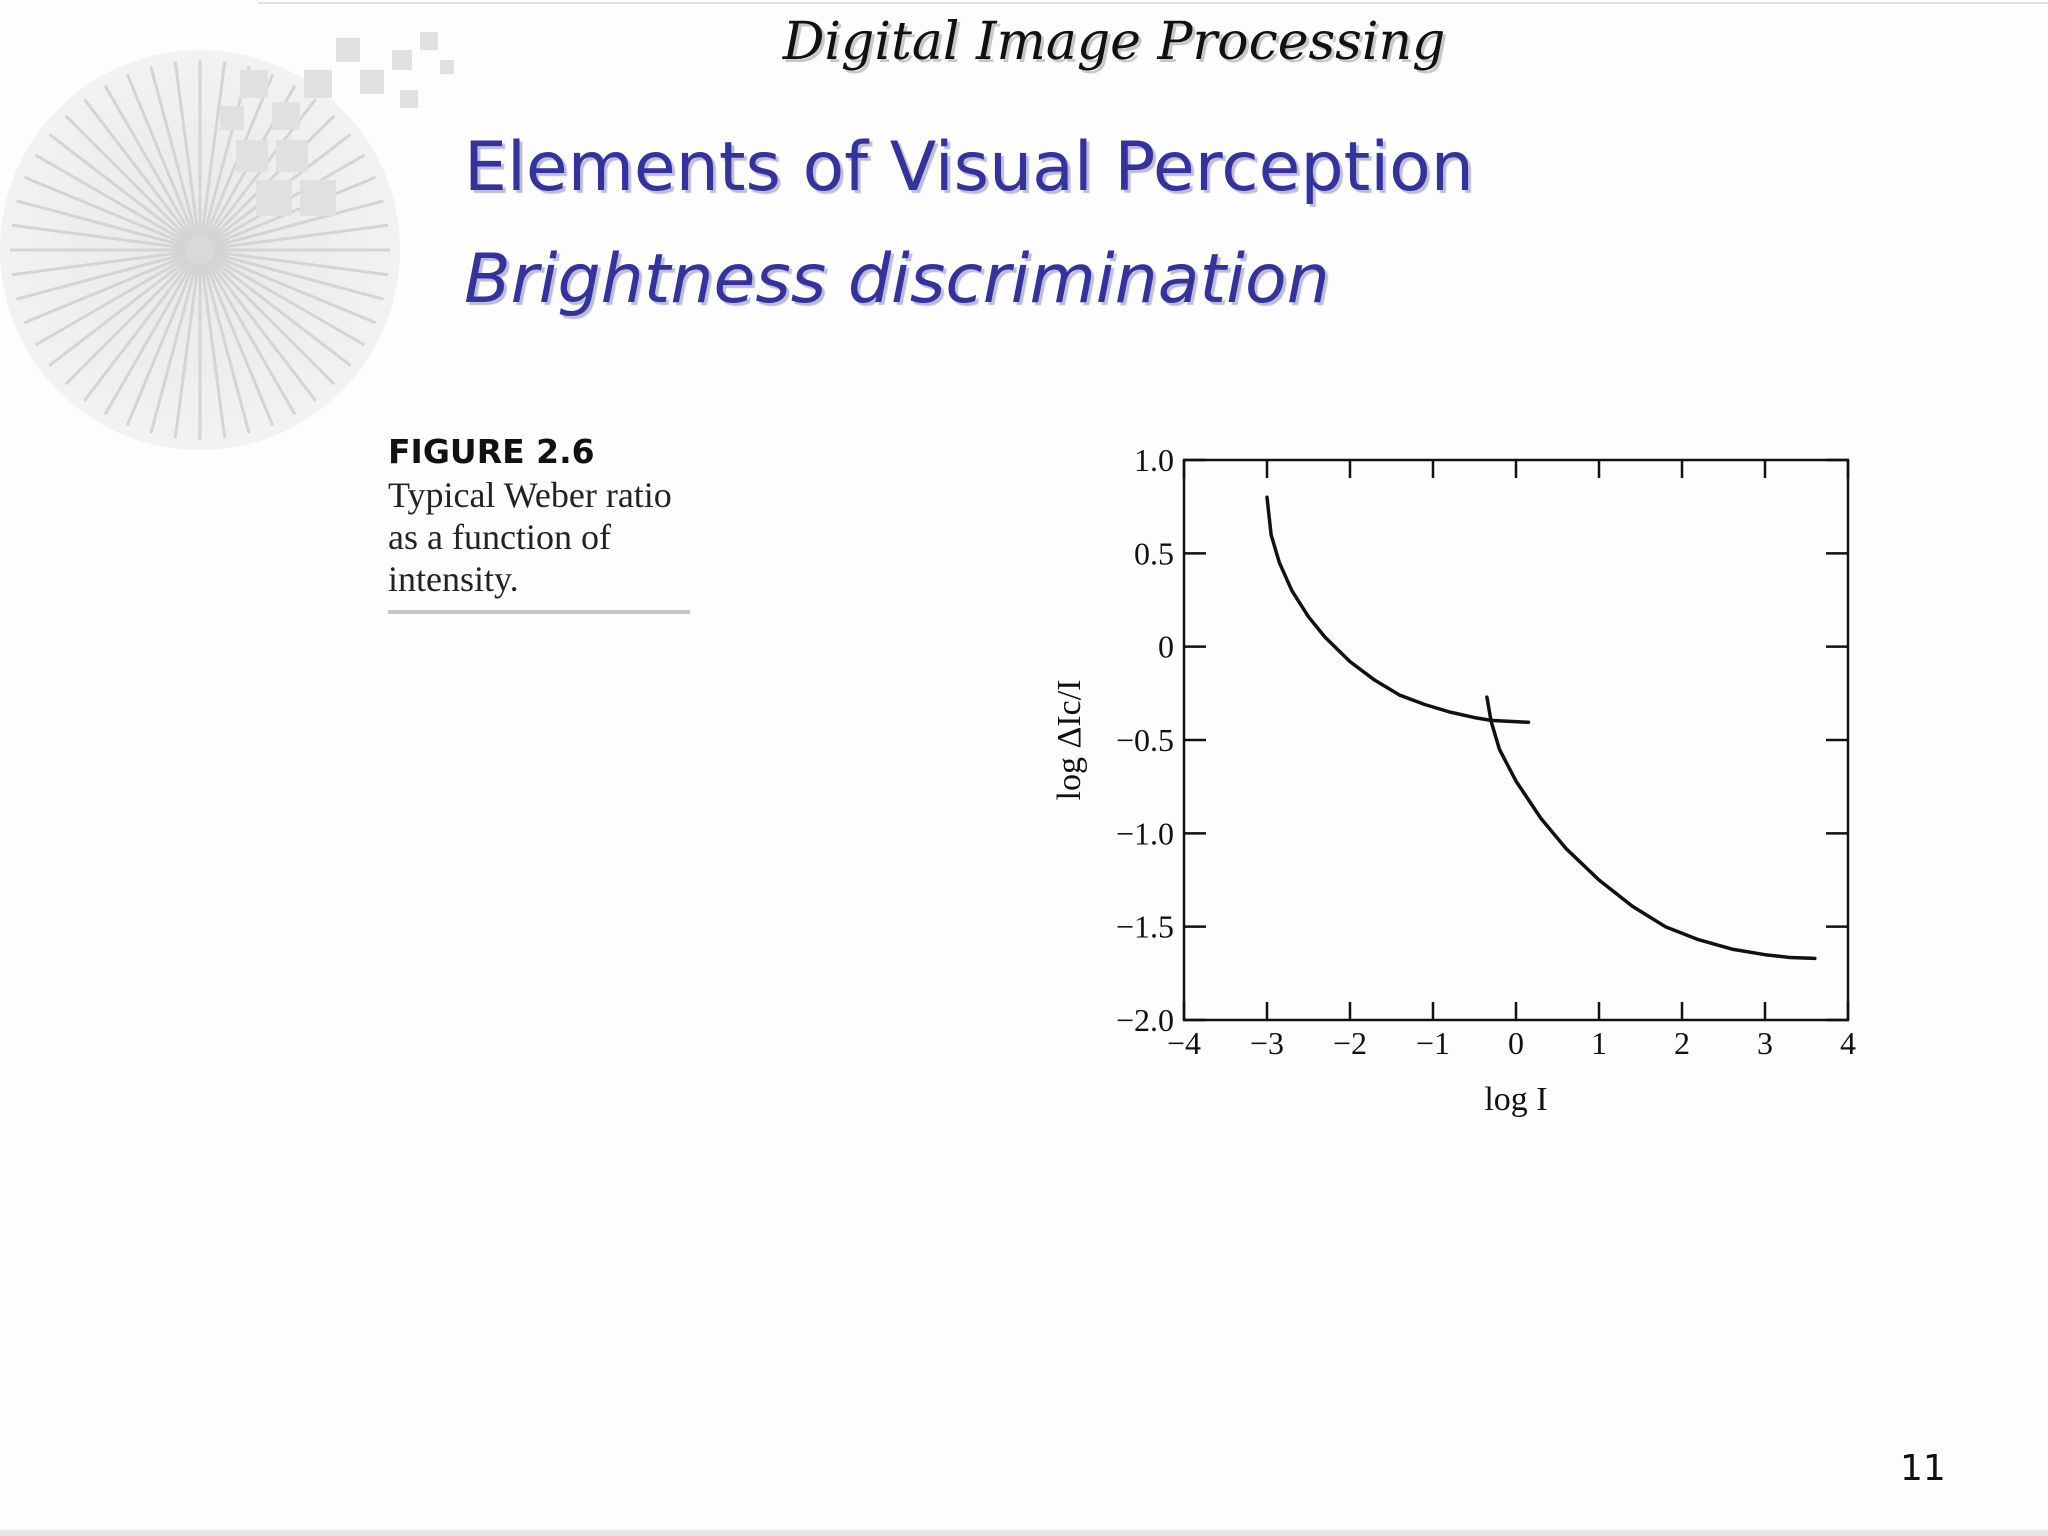  I want to click on figure-label: FIGURE 2.6, so click(491, 451).